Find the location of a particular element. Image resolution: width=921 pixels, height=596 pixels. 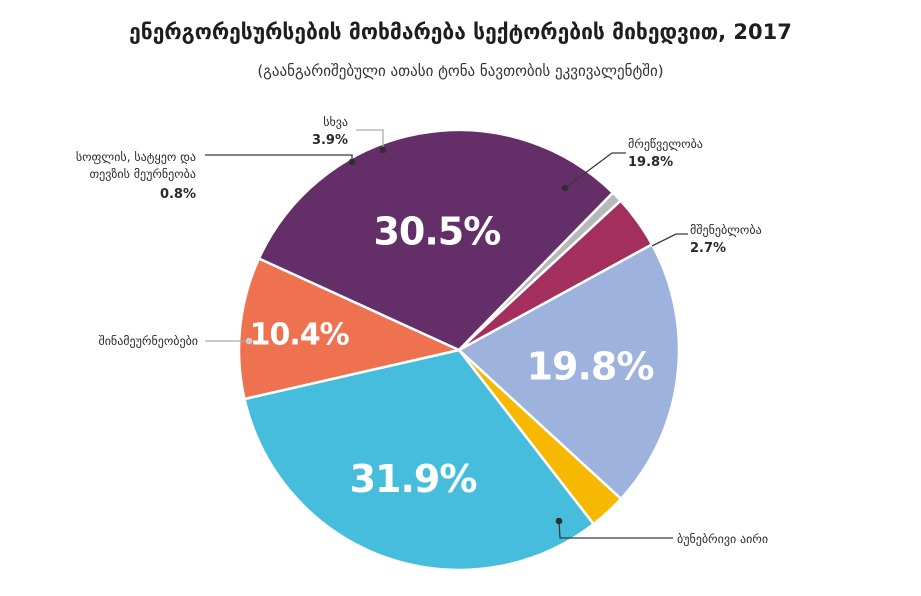

slice-3-leader-dot is located at coordinates (559, 521).